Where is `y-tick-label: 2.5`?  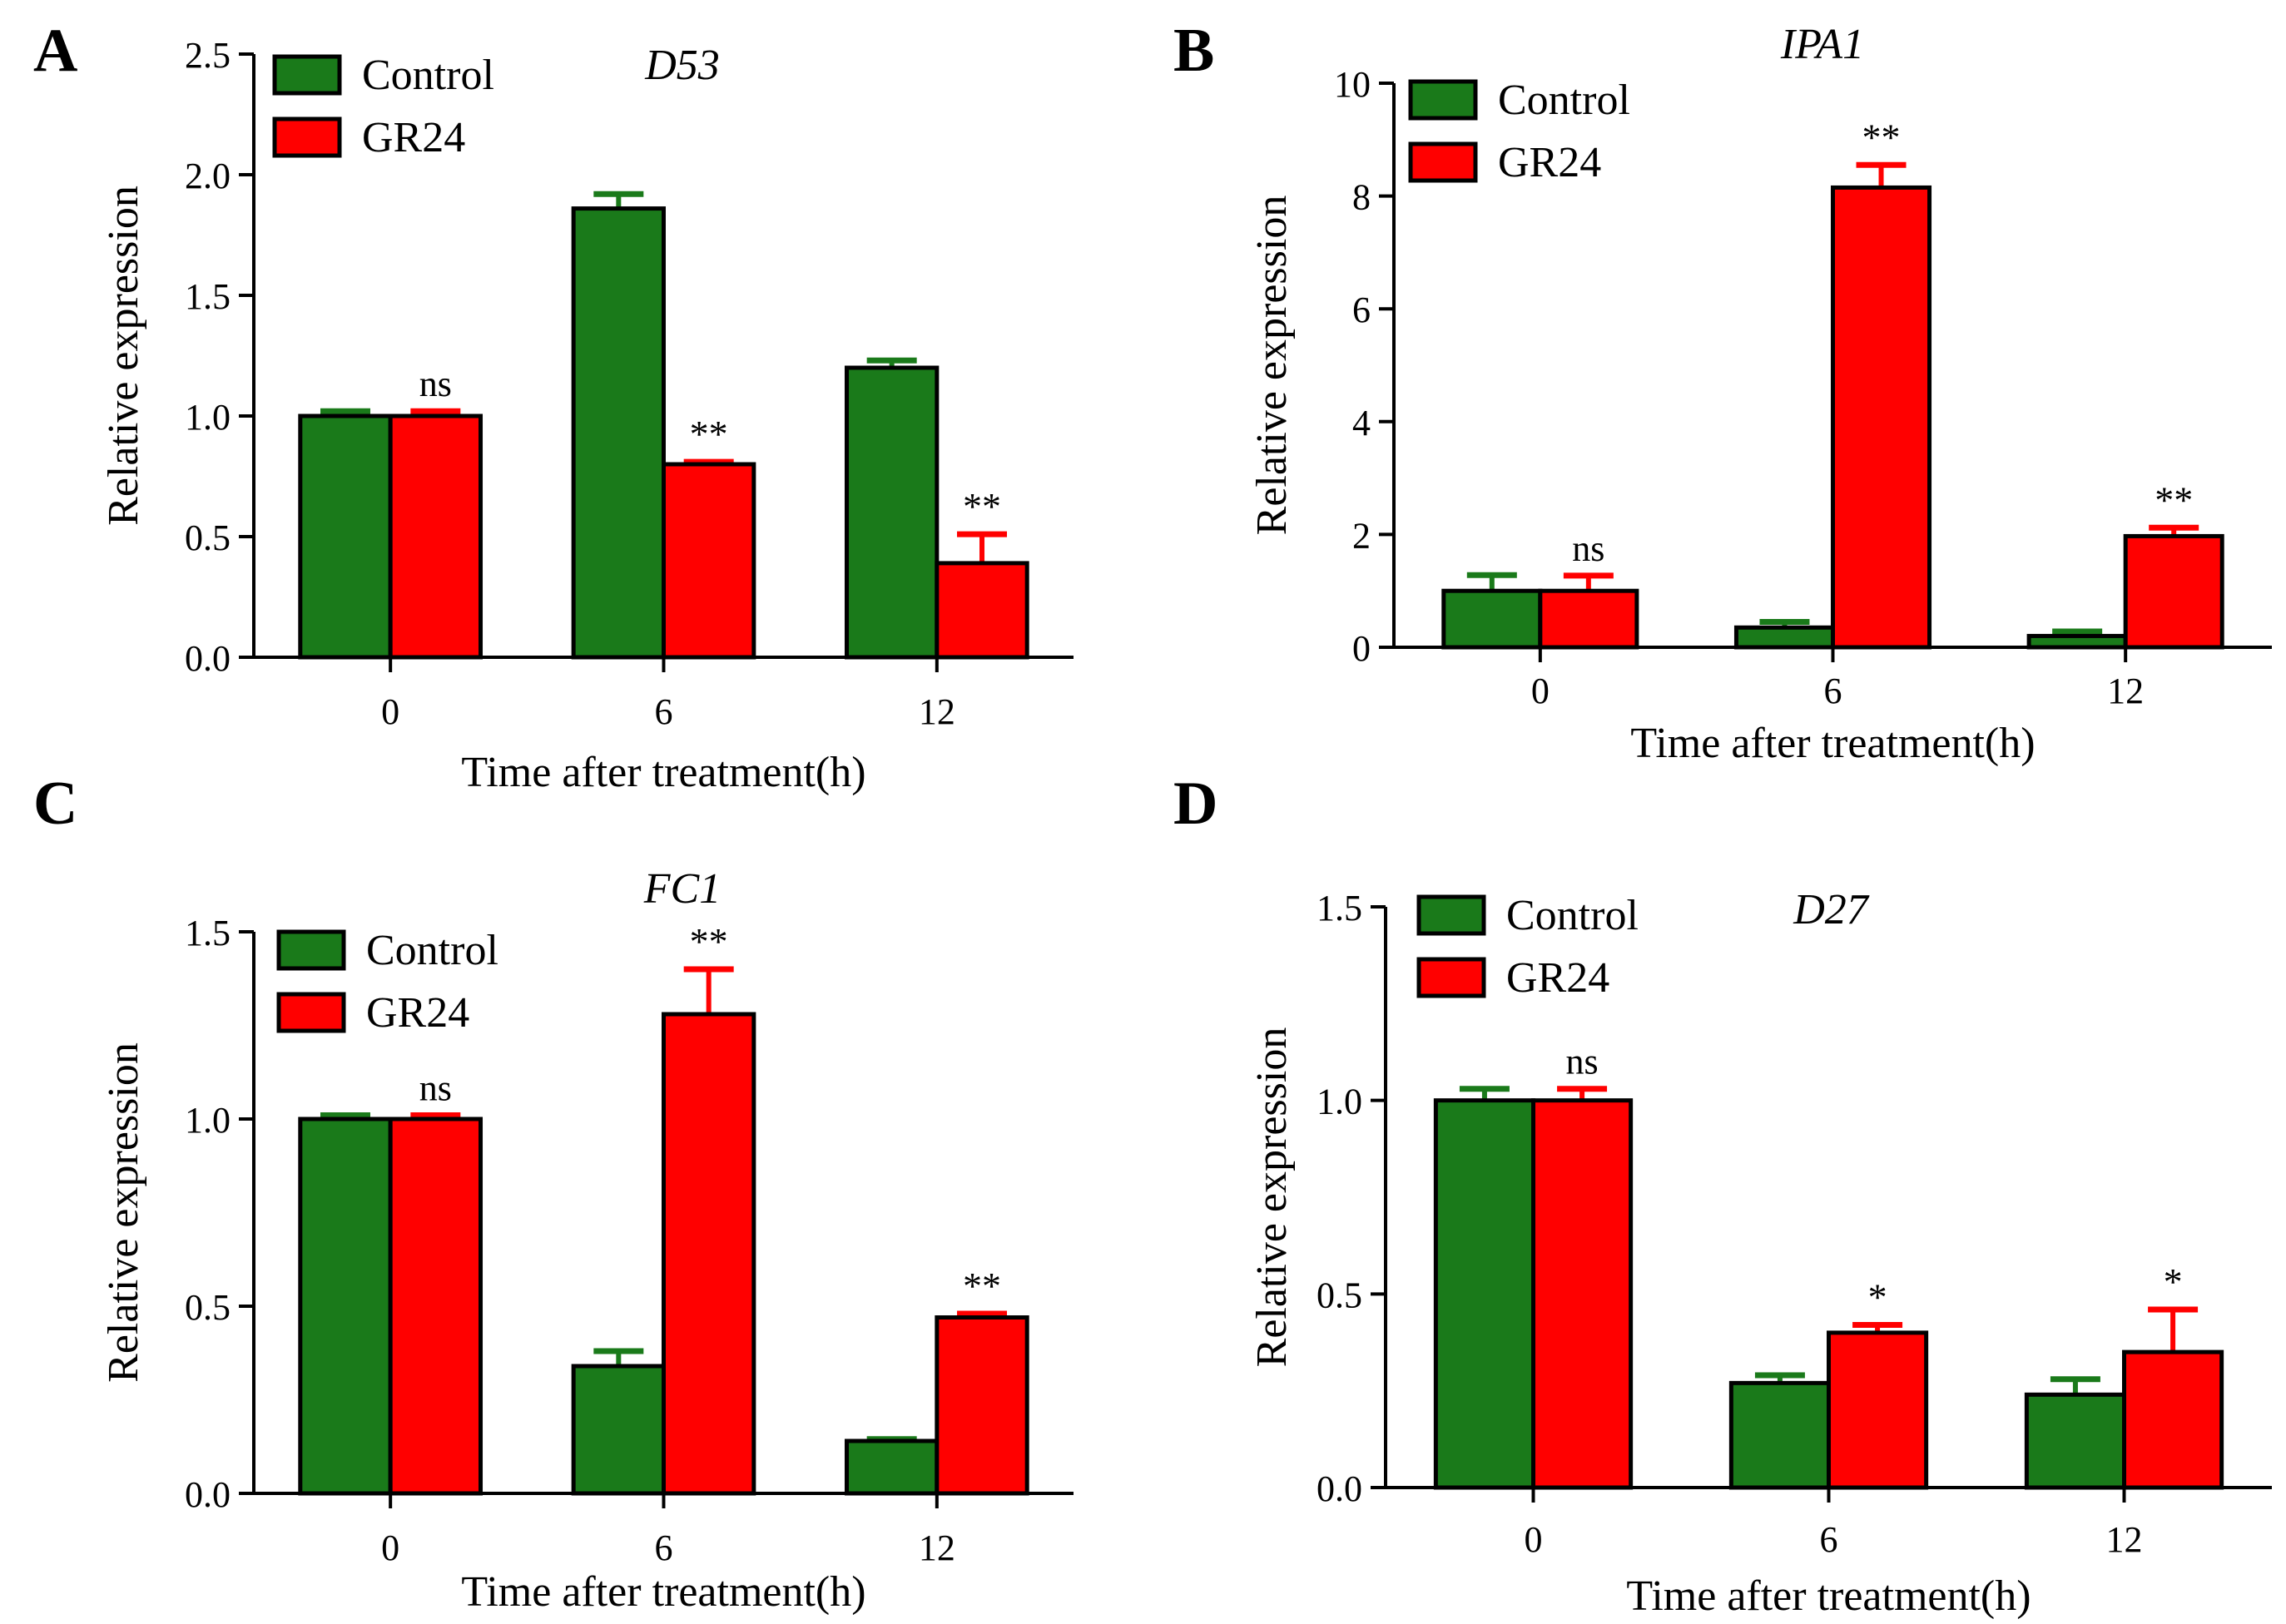
y-tick-label: 2.5 is located at coordinates (208, 55).